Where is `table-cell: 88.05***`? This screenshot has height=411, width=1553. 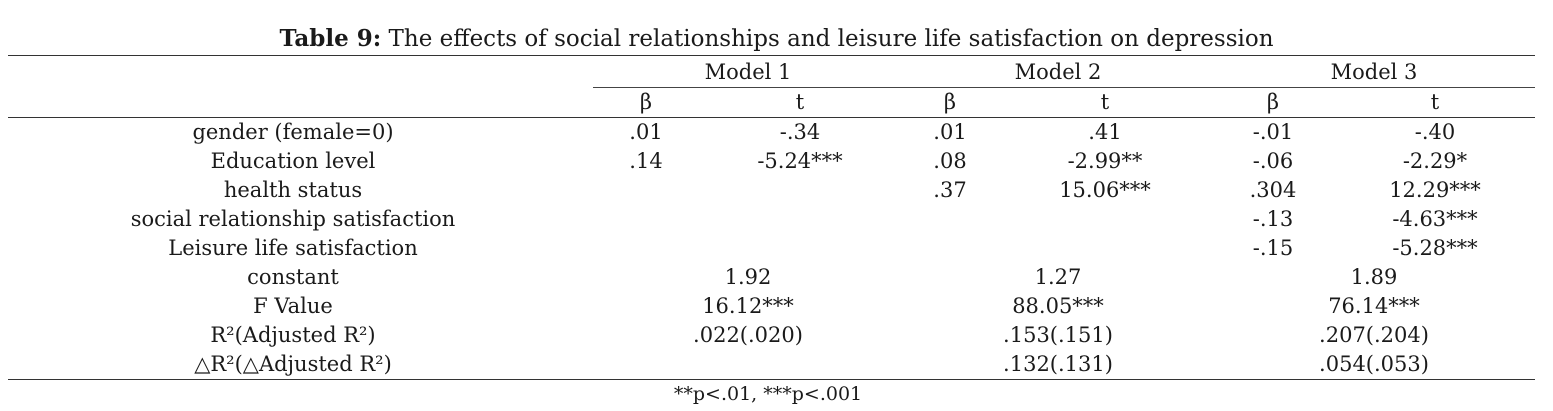
table-cell: 88.05*** is located at coordinates (1058, 306).